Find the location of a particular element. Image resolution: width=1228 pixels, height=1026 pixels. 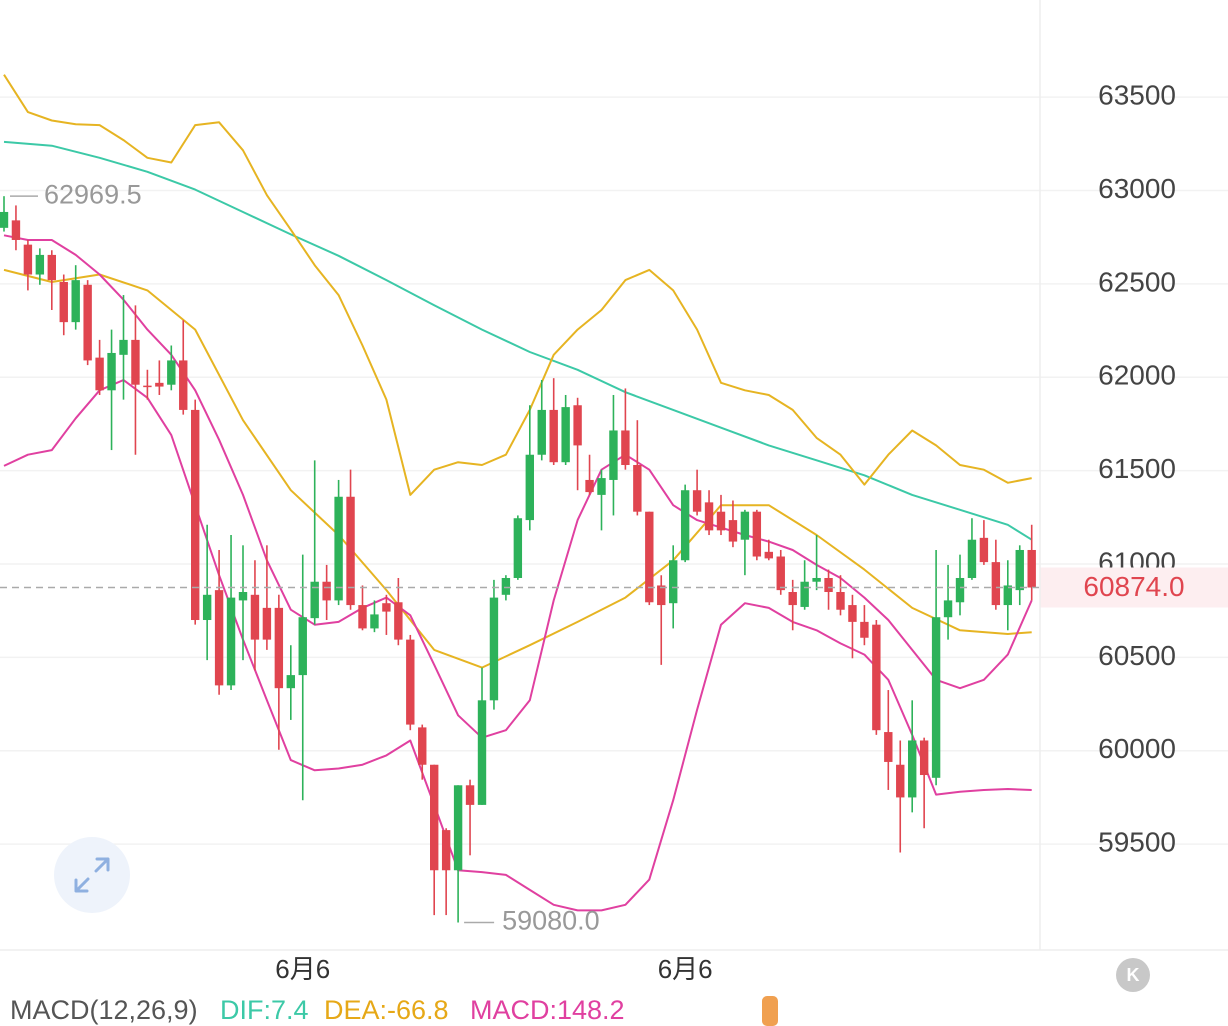

macd-bar-decor is located at coordinates (770, 1011).